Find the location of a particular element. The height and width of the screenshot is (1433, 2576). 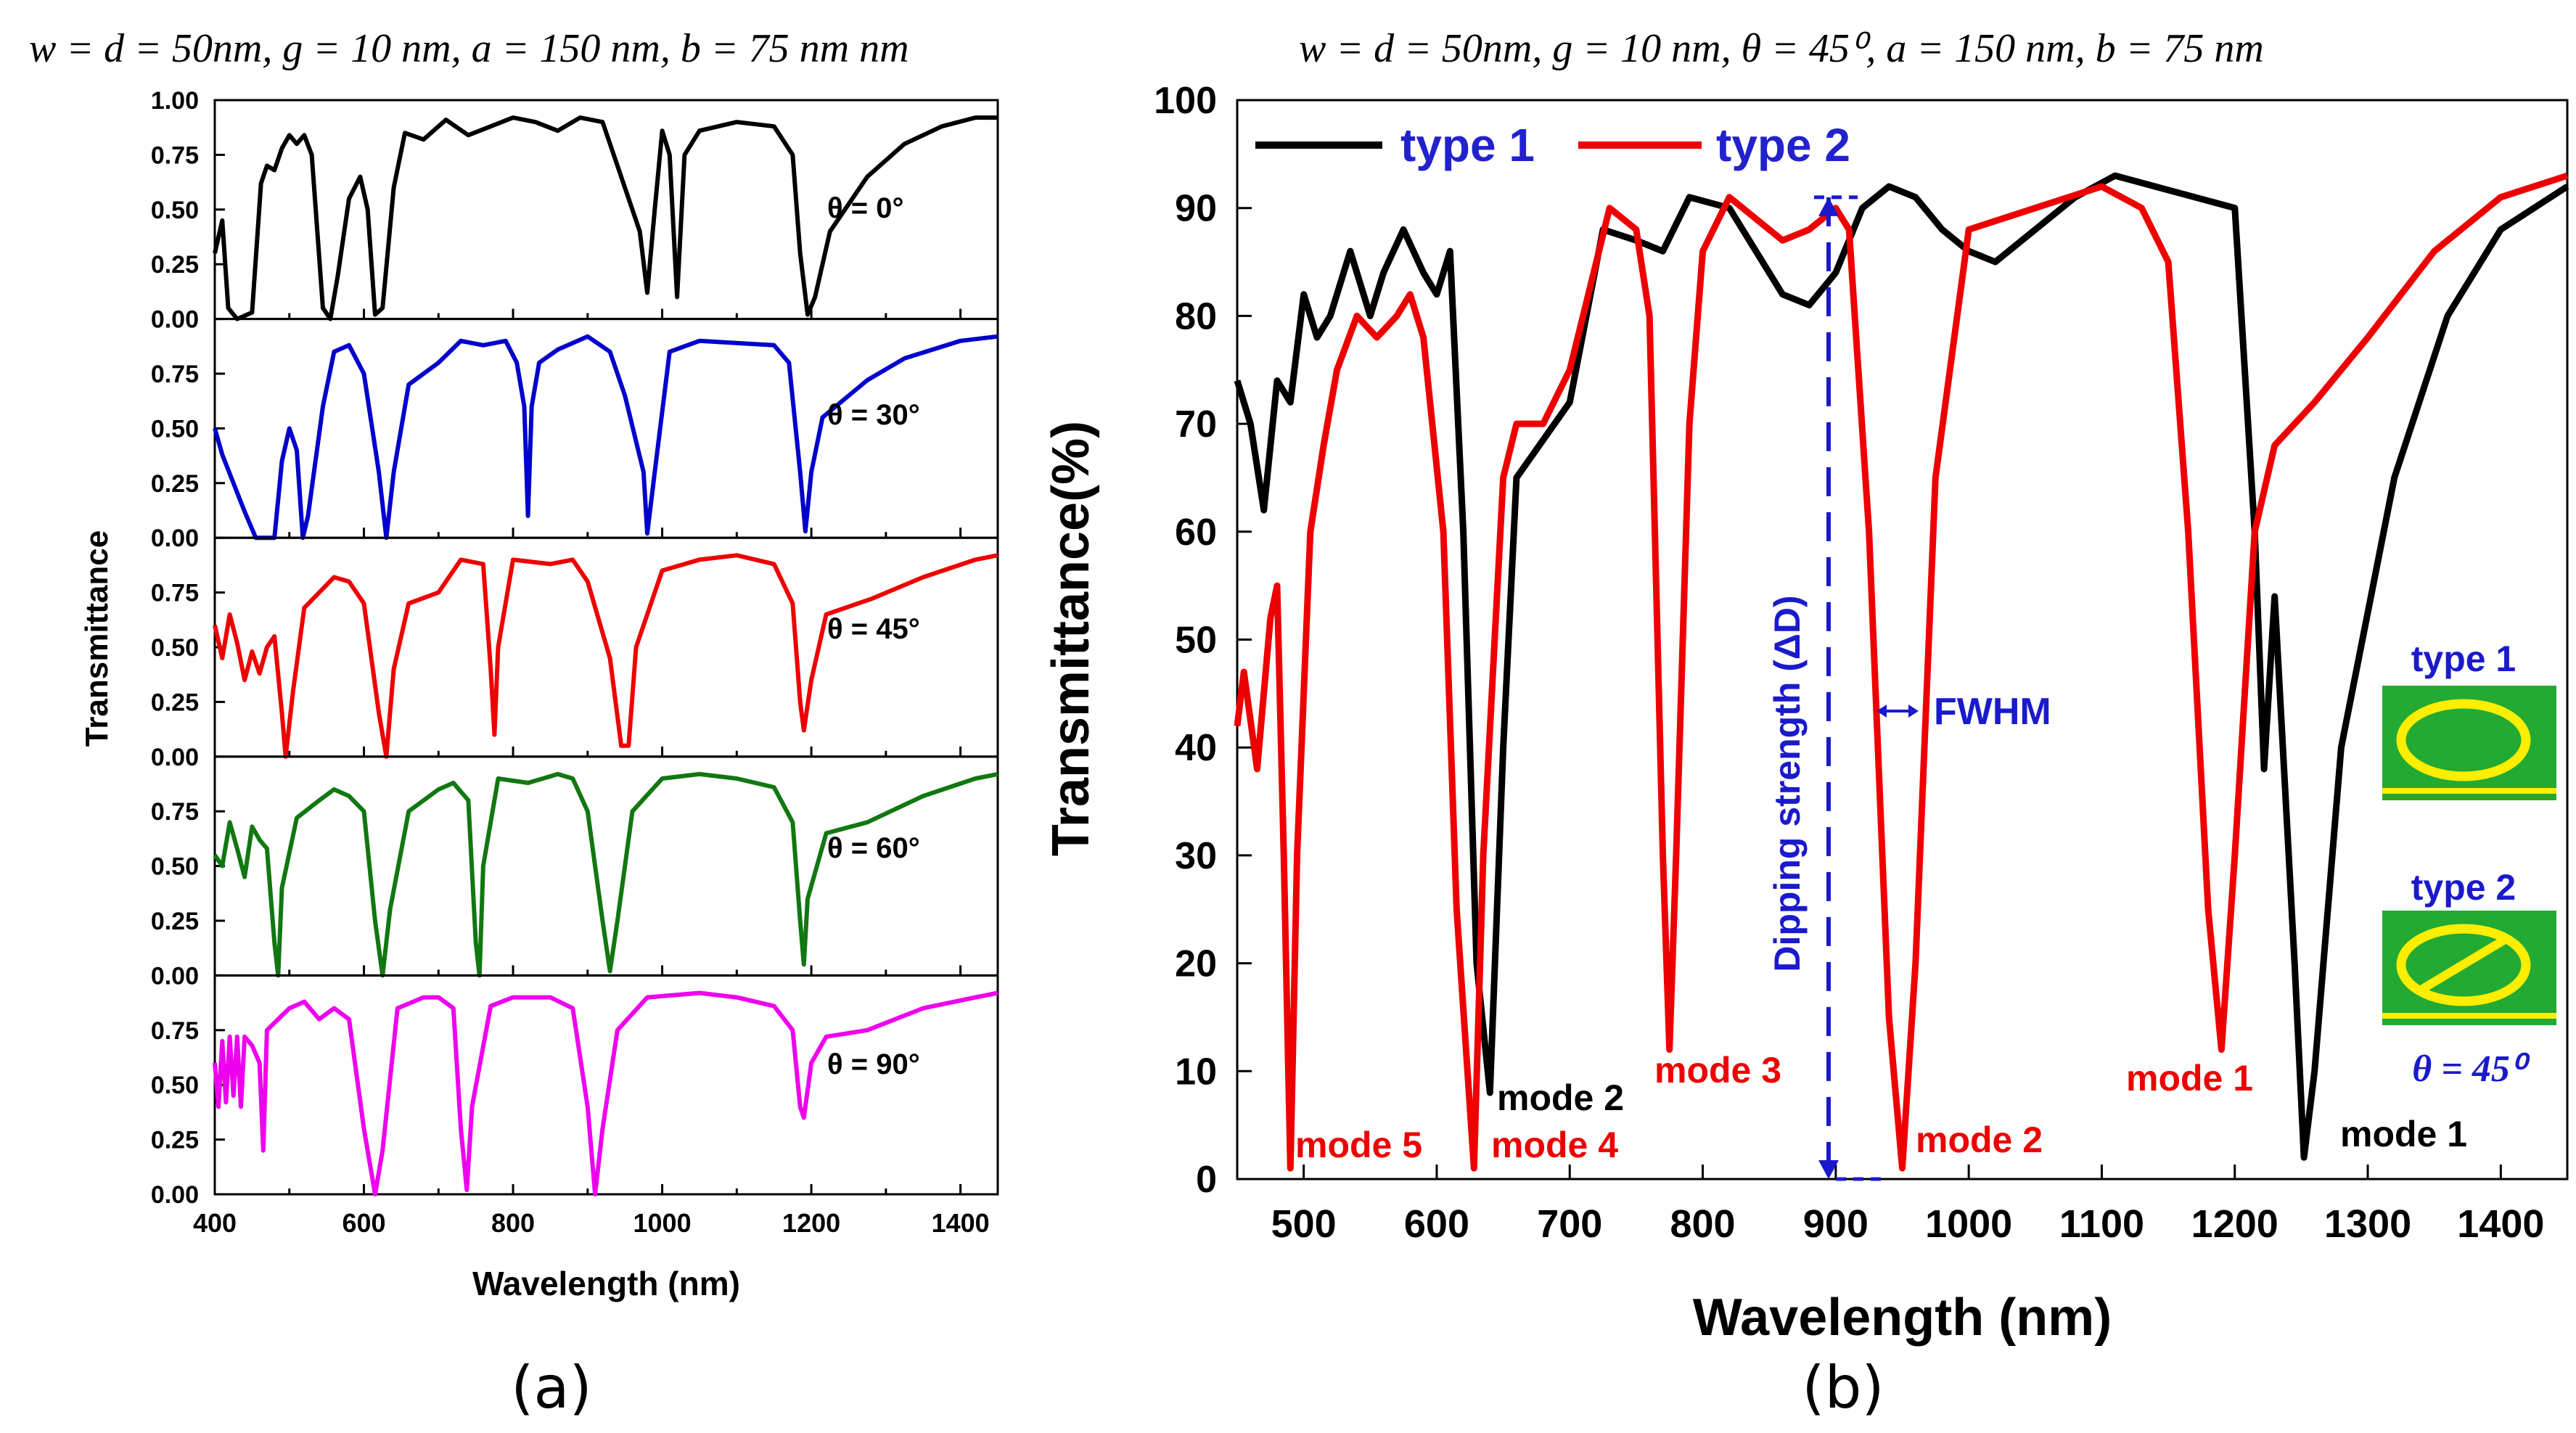

panel-a-xtick-label: 600 is located at coordinates (363, 1223).